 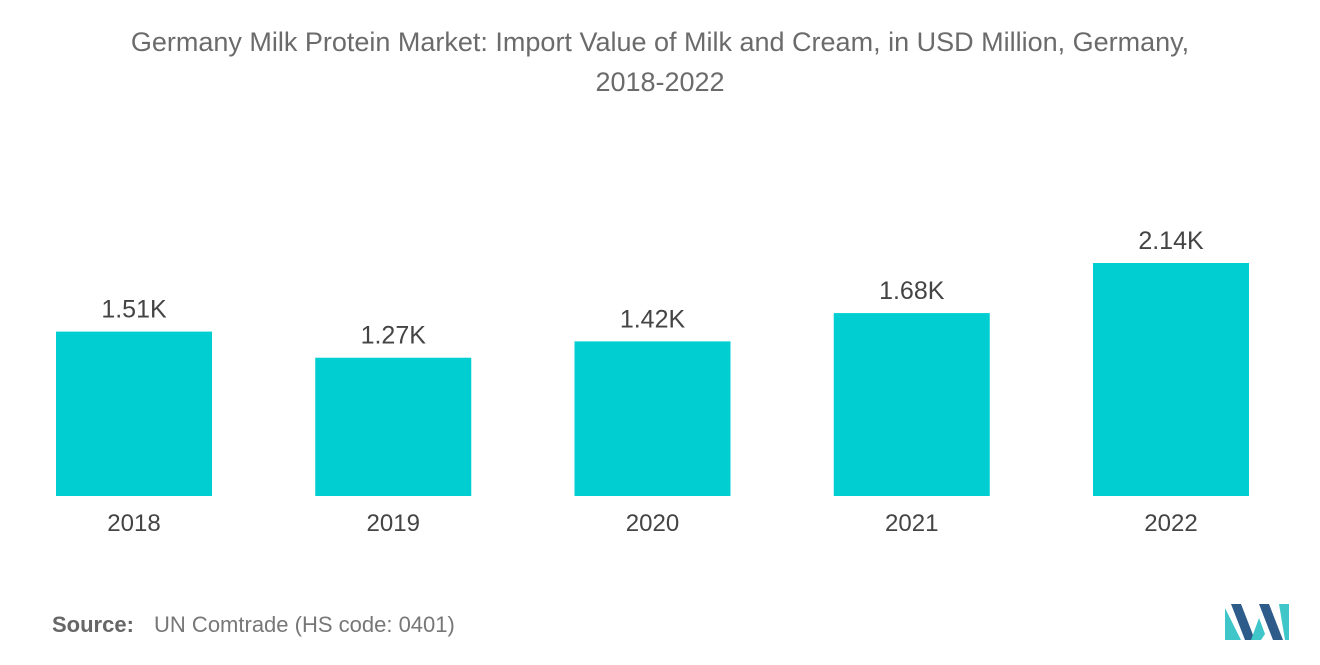 I want to click on bar-2020, so click(x=652, y=418).